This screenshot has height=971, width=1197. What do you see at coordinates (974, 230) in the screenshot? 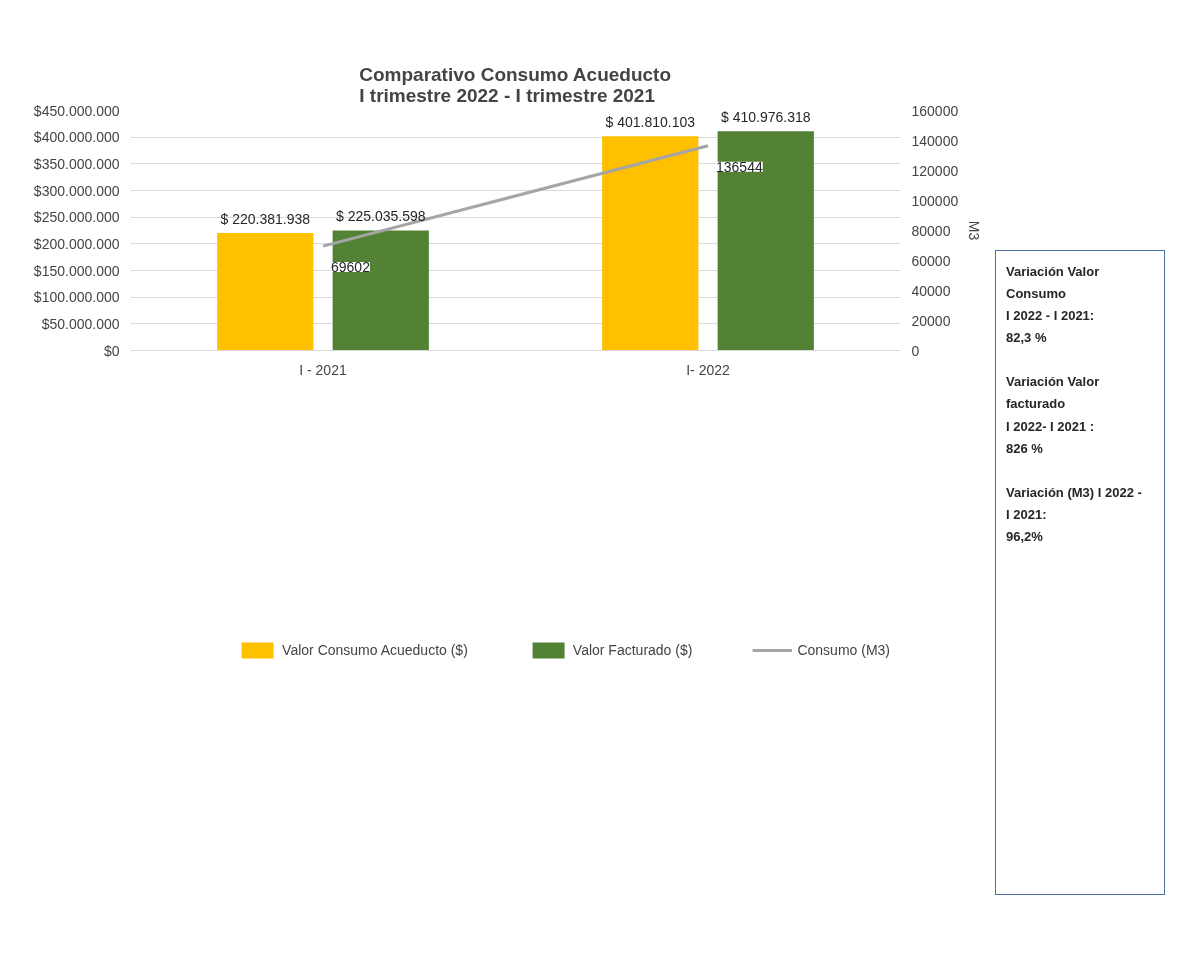
I see `y2-axis-title: M3` at bounding box center [974, 230].